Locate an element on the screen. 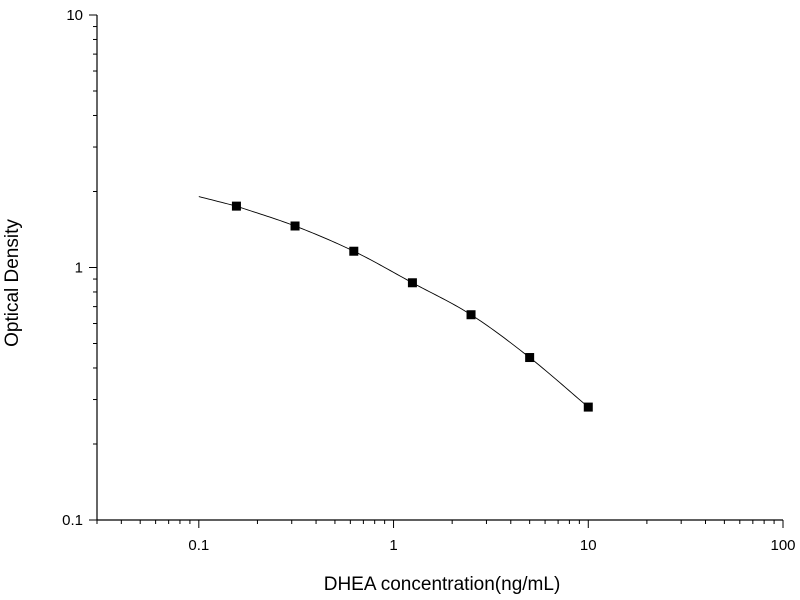  y-axis-title: Optical Density is located at coordinates (12, 283).